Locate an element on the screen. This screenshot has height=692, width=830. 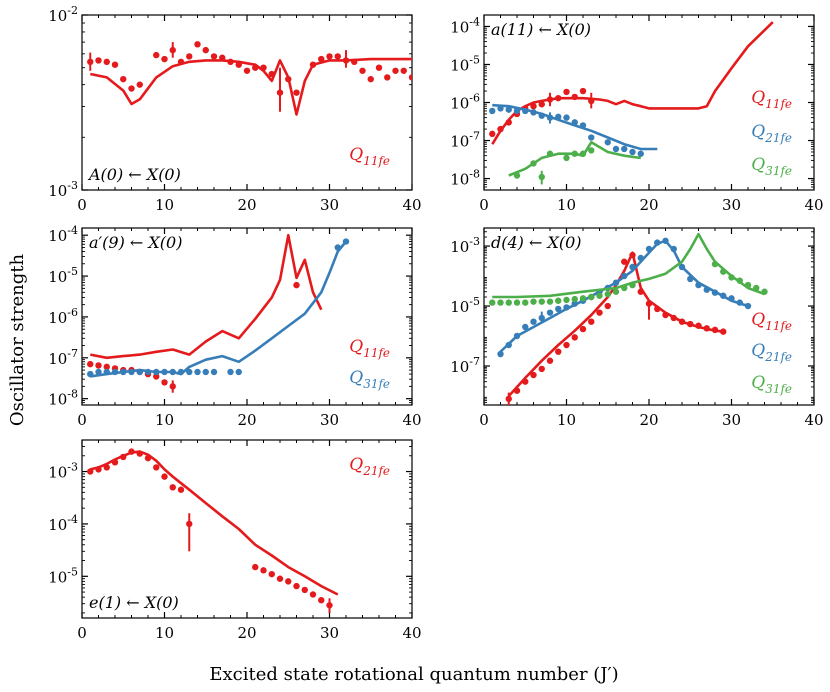
panel-annotation: a(11) ← X(0) is located at coordinates (541, 29).